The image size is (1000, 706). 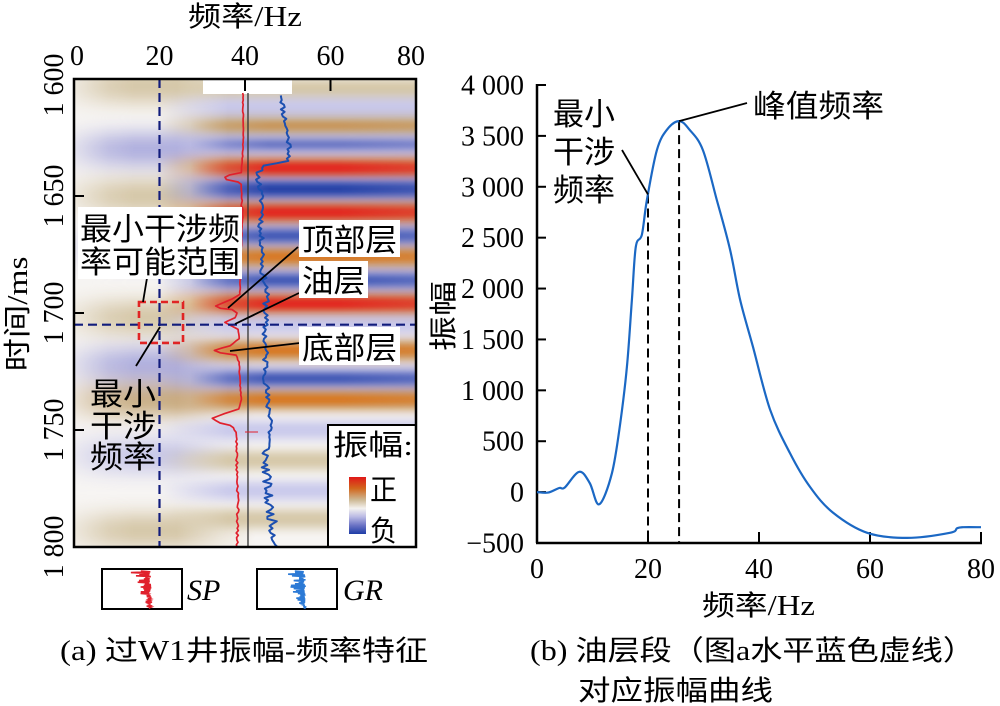 I want to click on y-tick-label: 3 500, so click(x=492, y=136).